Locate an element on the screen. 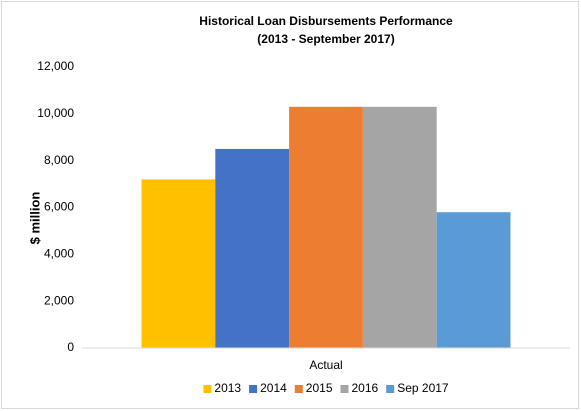  y-tick-label: 6,000 is located at coordinates (59, 207).